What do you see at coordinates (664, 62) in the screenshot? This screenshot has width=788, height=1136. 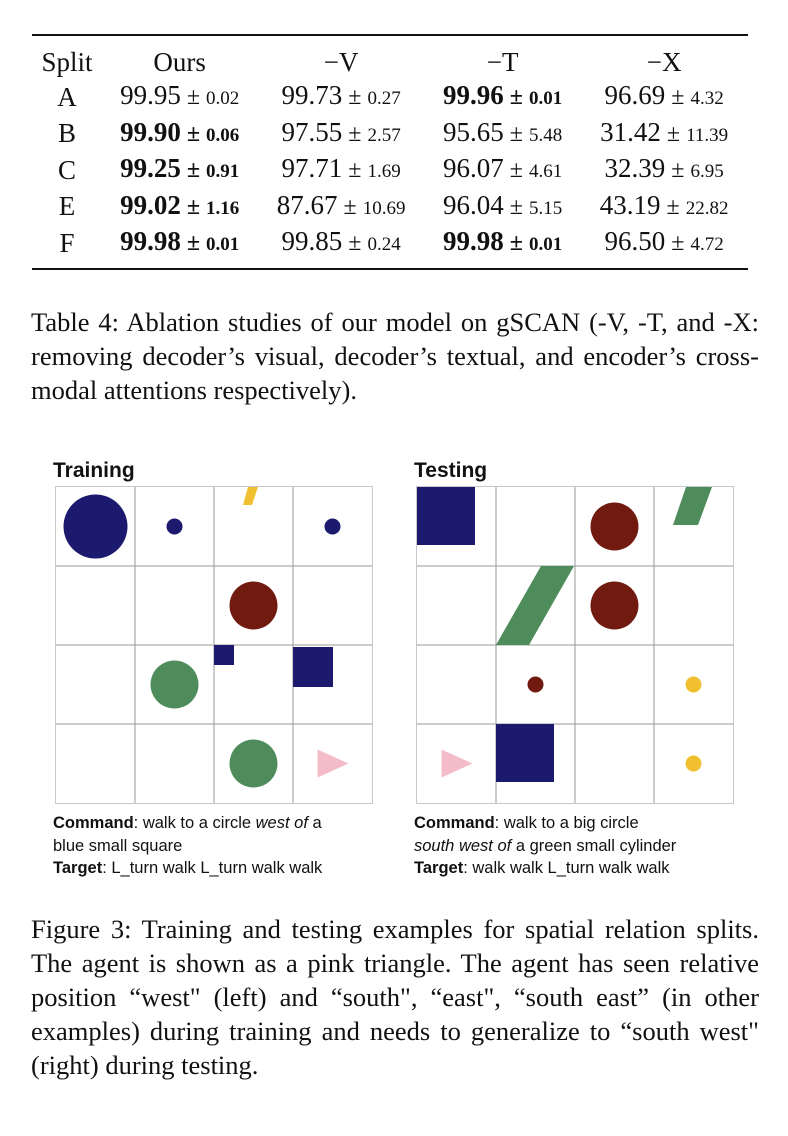 I see `header-minus-x: −X` at bounding box center [664, 62].